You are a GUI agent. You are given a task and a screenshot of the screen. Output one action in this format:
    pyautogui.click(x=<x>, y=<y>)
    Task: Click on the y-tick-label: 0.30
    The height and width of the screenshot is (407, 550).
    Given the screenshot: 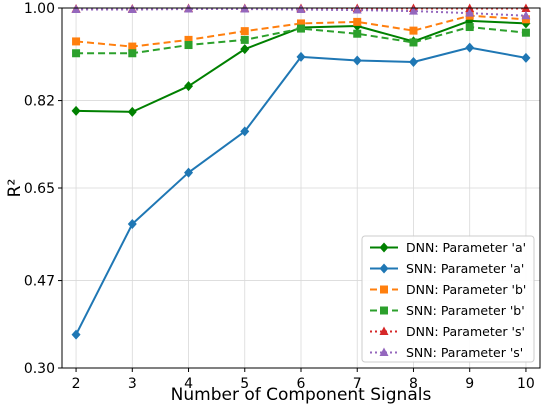 What is the action you would take?
    pyautogui.click(x=39, y=369)
    